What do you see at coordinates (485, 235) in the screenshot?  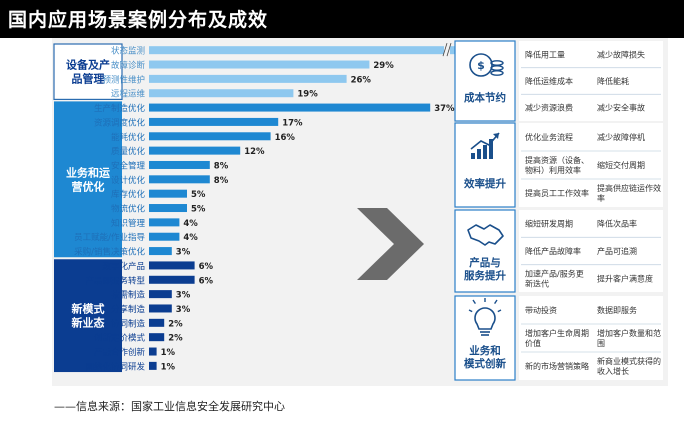 I see `handshake-icon` at bounding box center [485, 235].